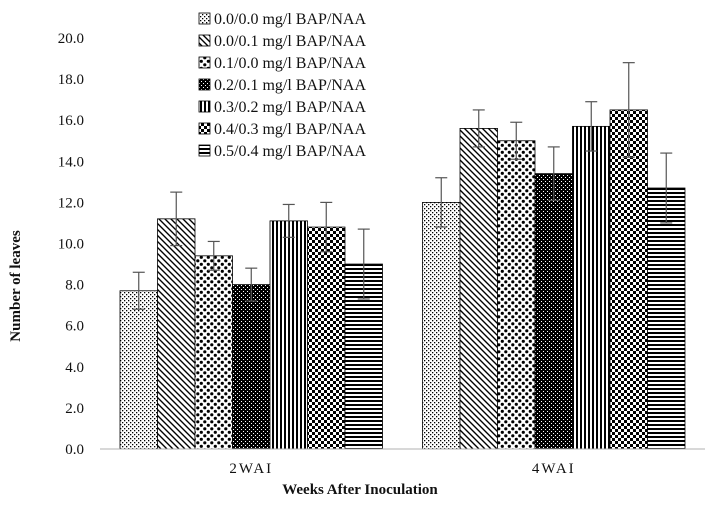  I want to click on legend-item: 0.0/0.1 mg/l BAP/NAA, so click(282, 41).